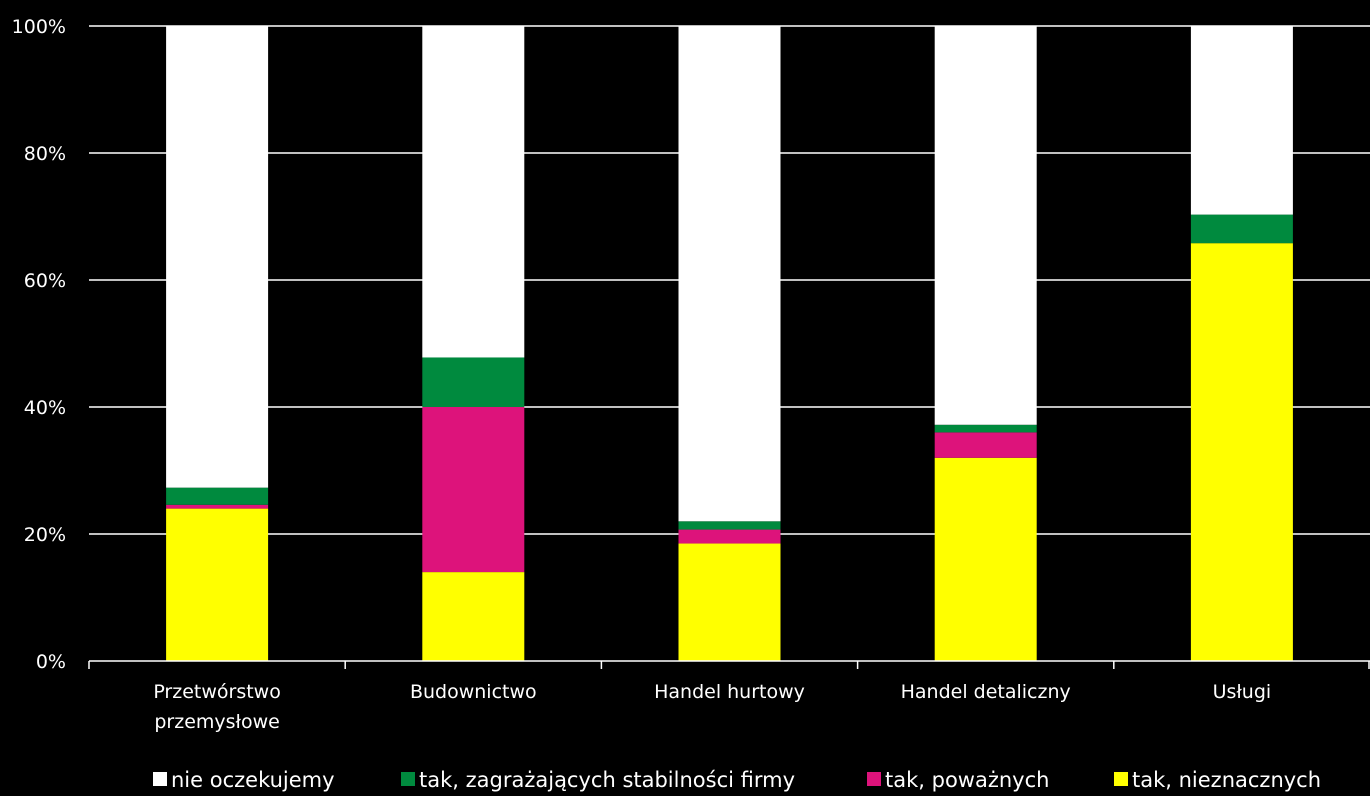 This screenshot has height=796, width=1370. I want to click on y-tick-label: 60%, so click(45, 281).